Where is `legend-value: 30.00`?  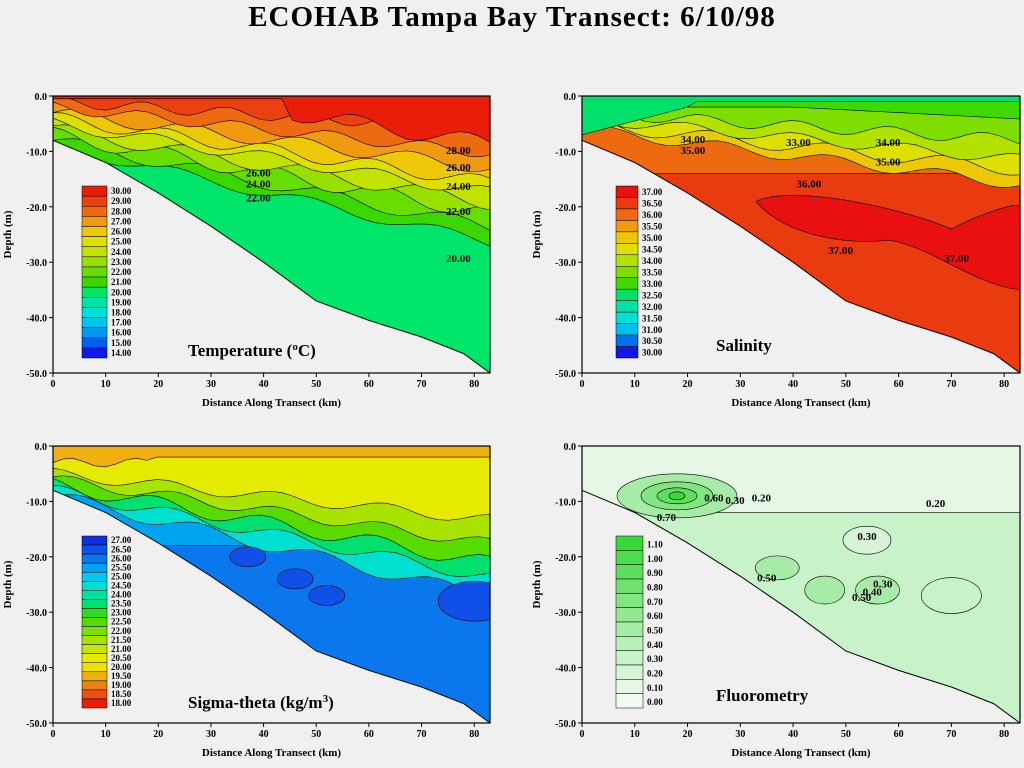 legend-value: 30.00 is located at coordinates (652, 353).